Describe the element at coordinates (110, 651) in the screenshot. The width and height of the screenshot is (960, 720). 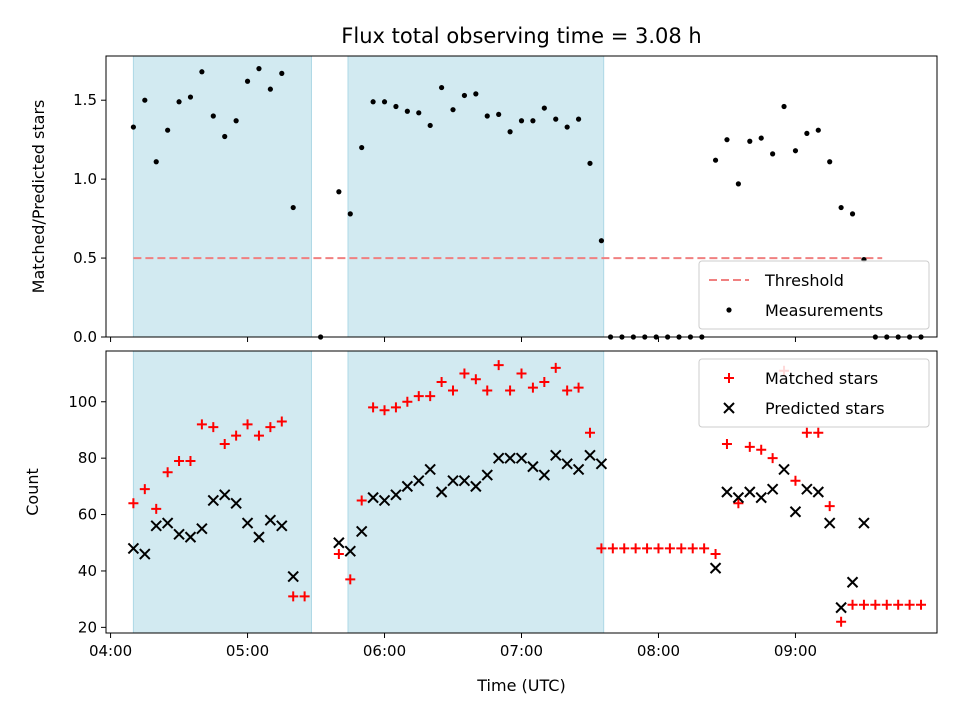
I see `x-tick-label: 04:00` at that location.